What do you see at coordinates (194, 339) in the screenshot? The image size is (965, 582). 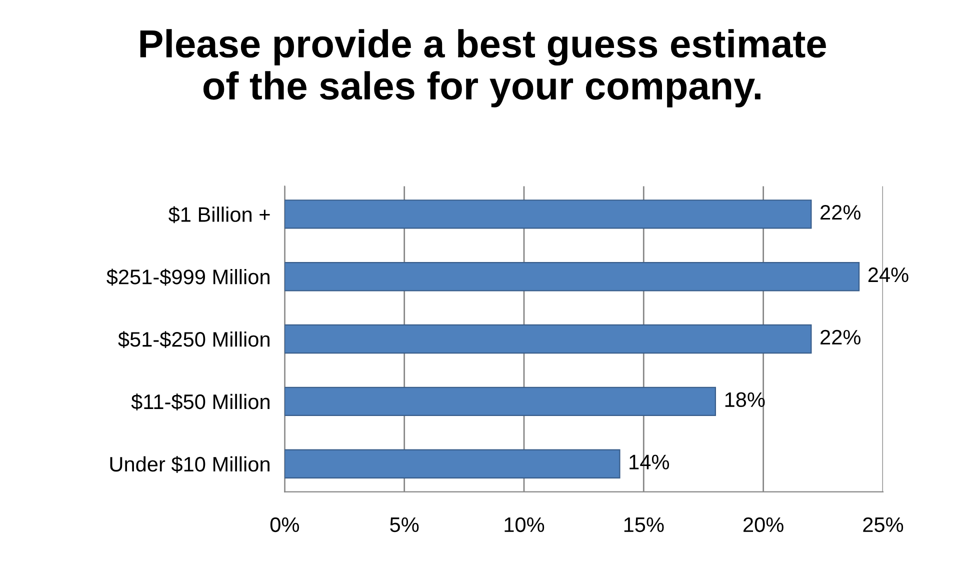 I see `y-tick-label: $51-$250 Million` at bounding box center [194, 339].